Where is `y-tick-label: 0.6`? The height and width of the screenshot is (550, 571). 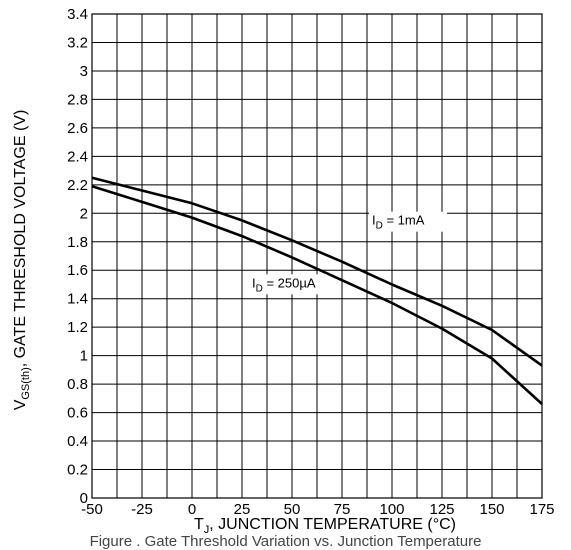 y-tick-label: 0.6 is located at coordinates (77, 413).